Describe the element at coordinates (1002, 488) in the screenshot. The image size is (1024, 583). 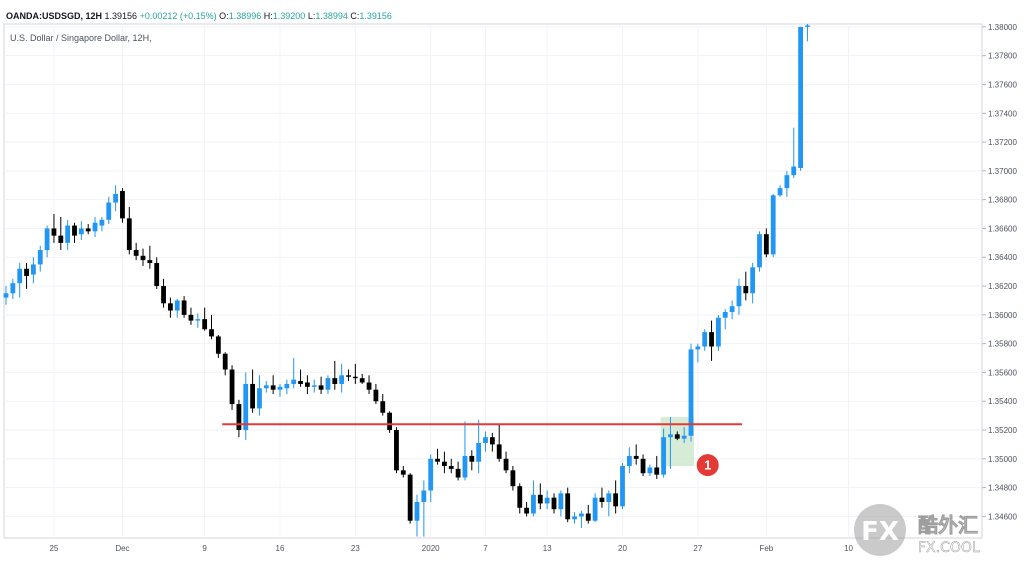
I see `y-tick-label: 1.34800` at that location.